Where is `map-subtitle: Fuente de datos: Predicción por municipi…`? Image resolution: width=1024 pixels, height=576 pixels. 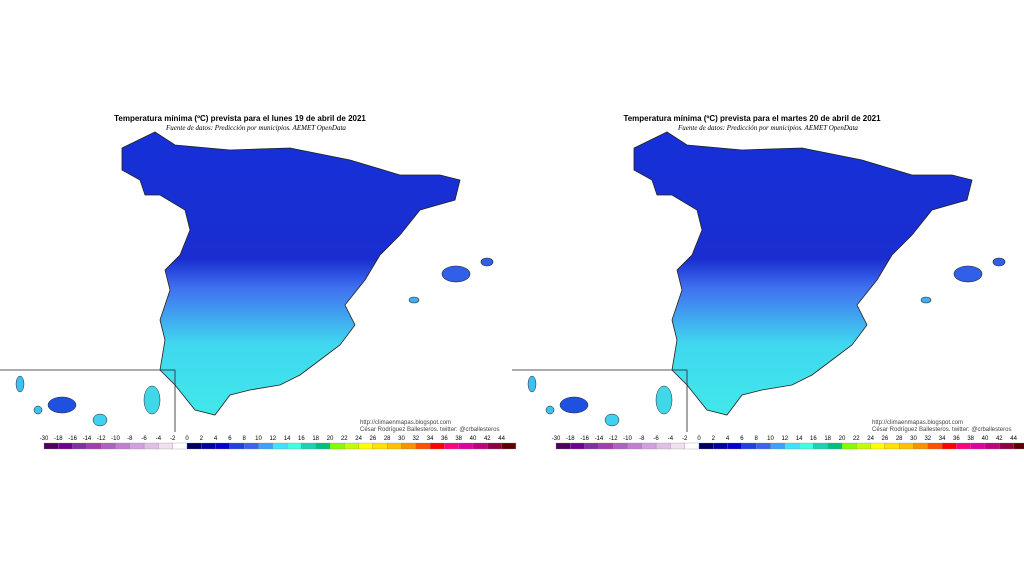 map-subtitle: Fuente de datos: Predicción por municipi… is located at coordinates (767, 128).